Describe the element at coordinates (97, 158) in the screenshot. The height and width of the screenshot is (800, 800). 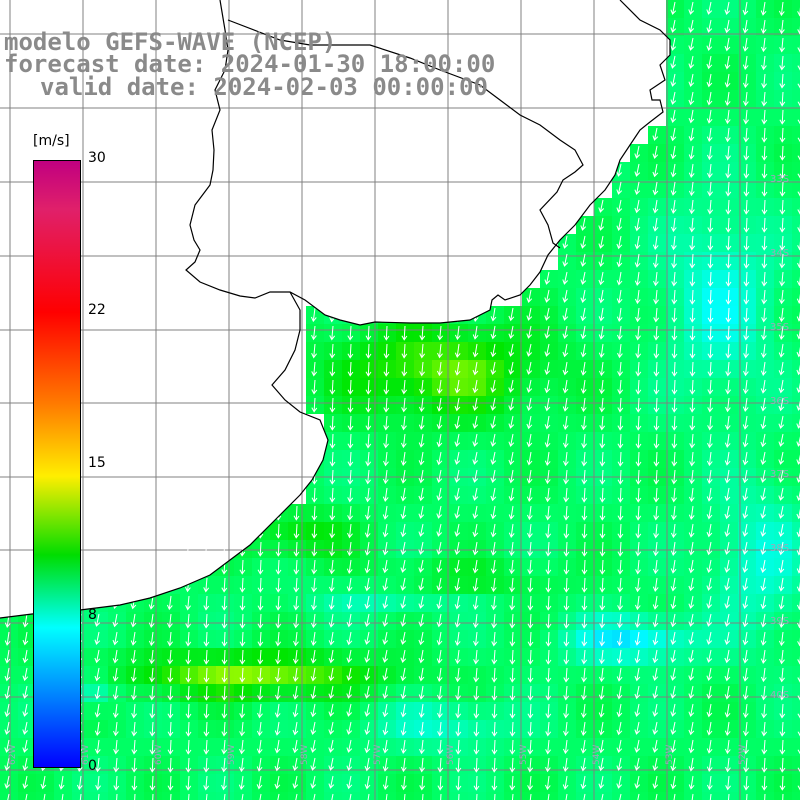
I see `colorbar-tick-30: 30` at that location.